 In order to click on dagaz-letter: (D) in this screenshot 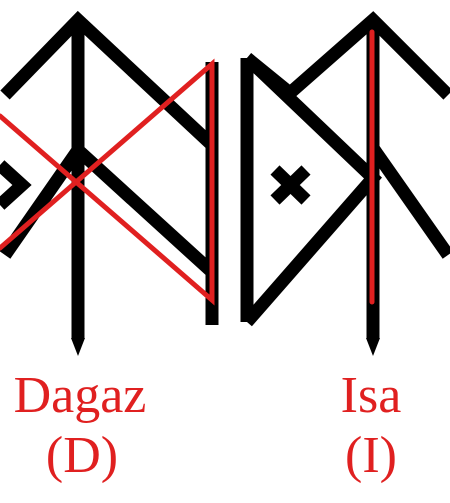, I will do `click(82, 455)`.